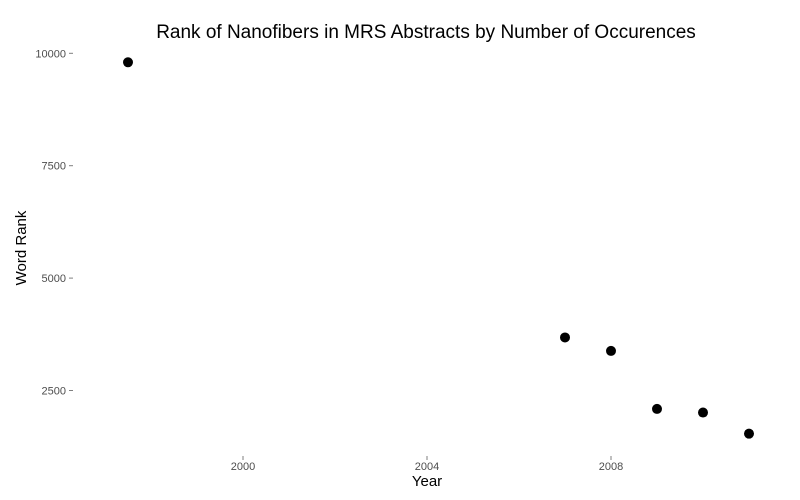  I want to click on y-tick-label: 7500, so click(54, 167).